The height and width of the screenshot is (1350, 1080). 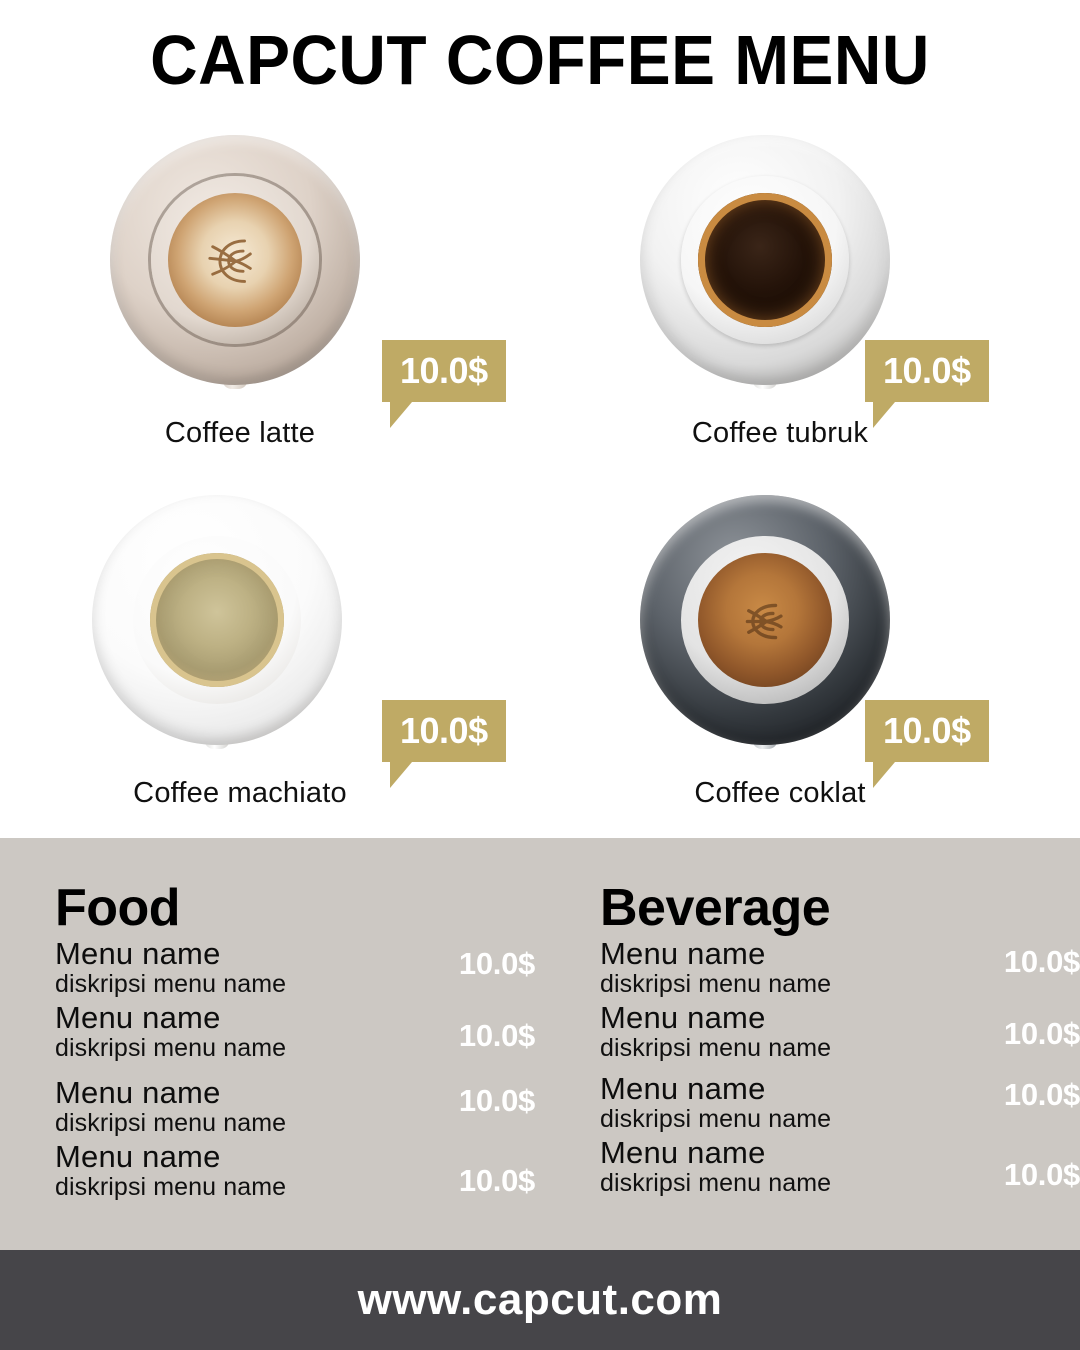 What do you see at coordinates (780, 433) in the screenshot?
I see `item-name-label: Coffee tubruk` at bounding box center [780, 433].